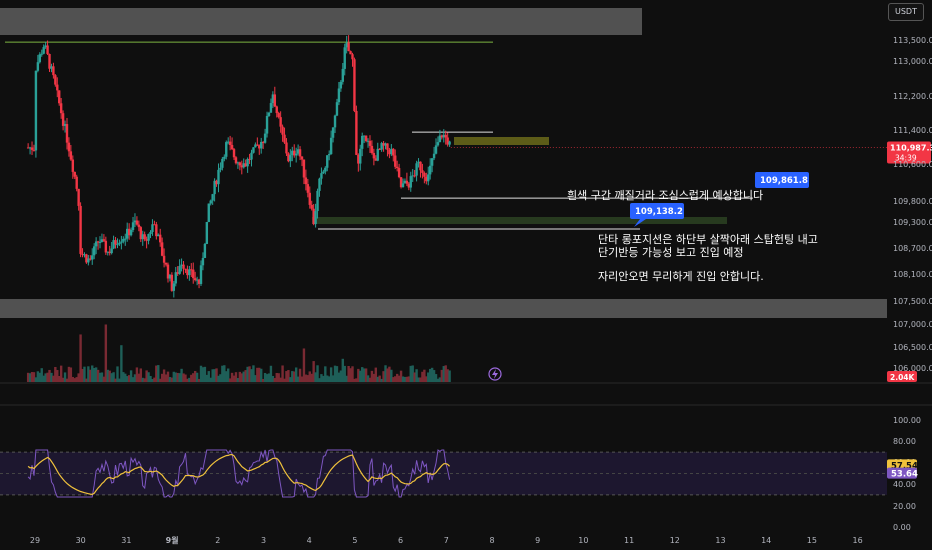  I want to click on date-tick-label: 6, so click(400, 540).